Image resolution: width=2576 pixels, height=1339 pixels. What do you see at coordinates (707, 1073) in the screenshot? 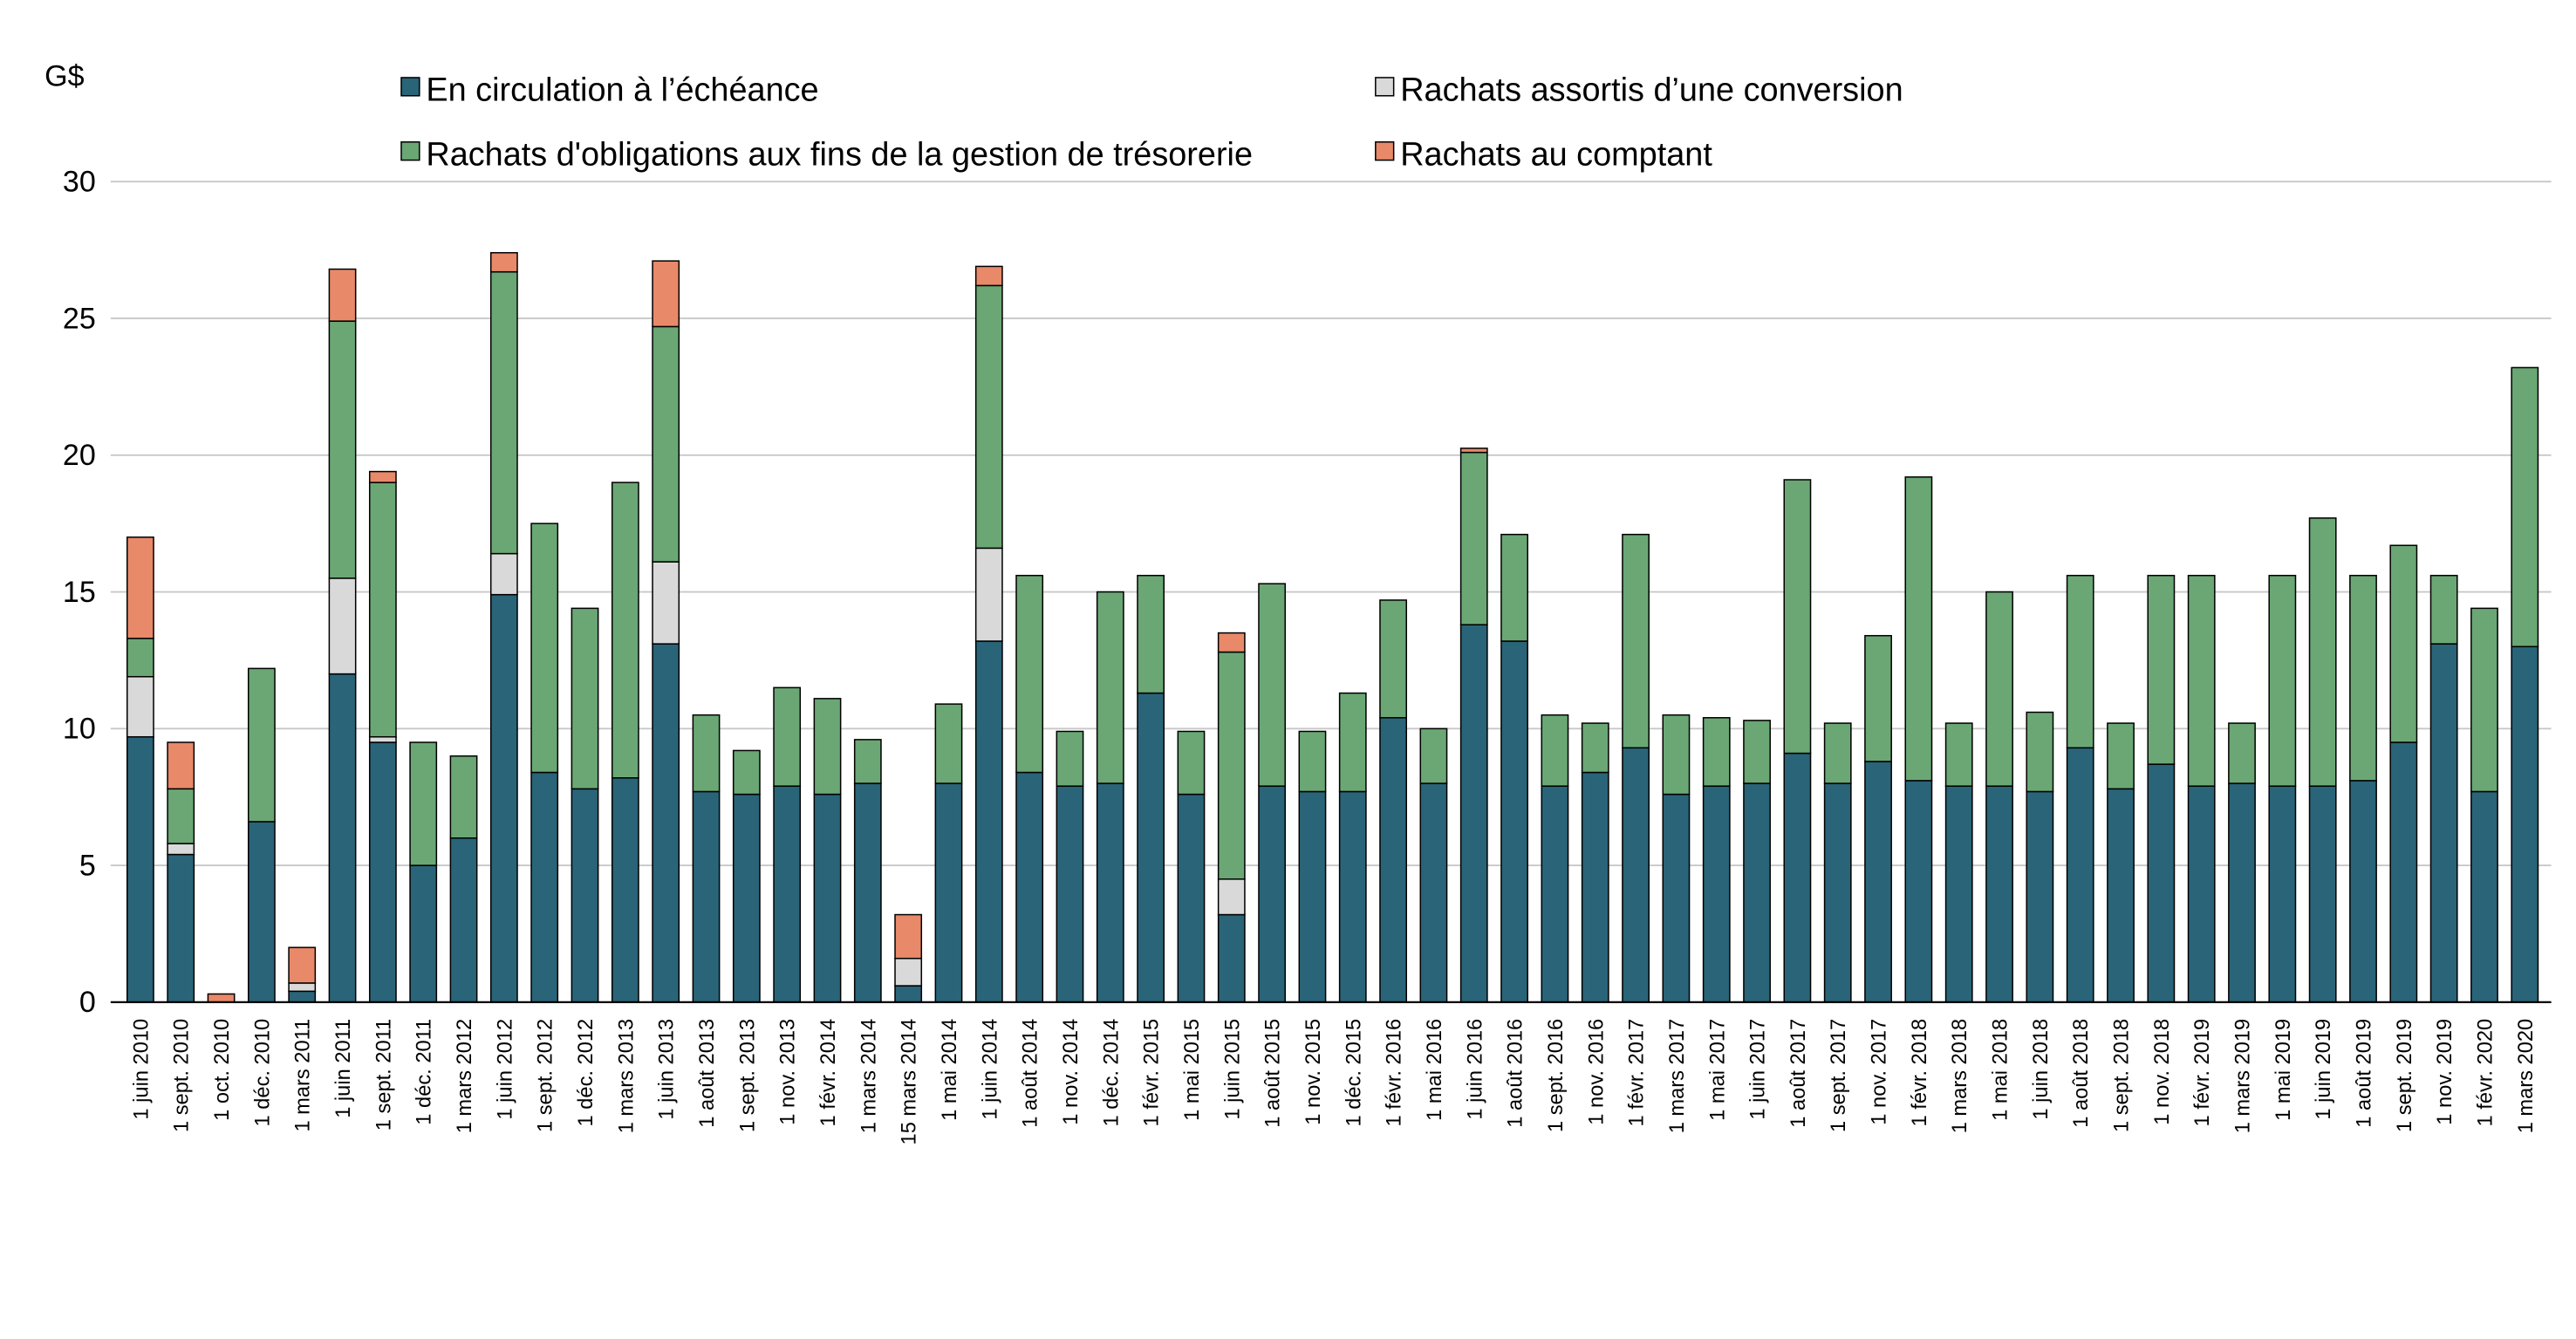
I see `x-tick-label: 1 août 2013` at bounding box center [707, 1073].